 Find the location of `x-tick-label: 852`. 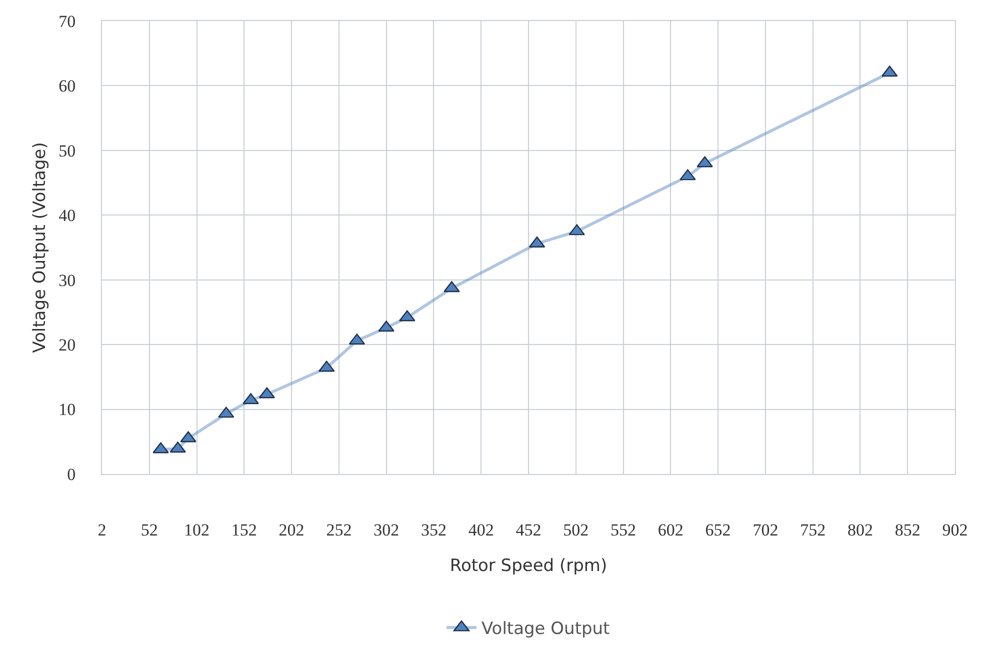

x-tick-label: 852 is located at coordinates (907, 530).